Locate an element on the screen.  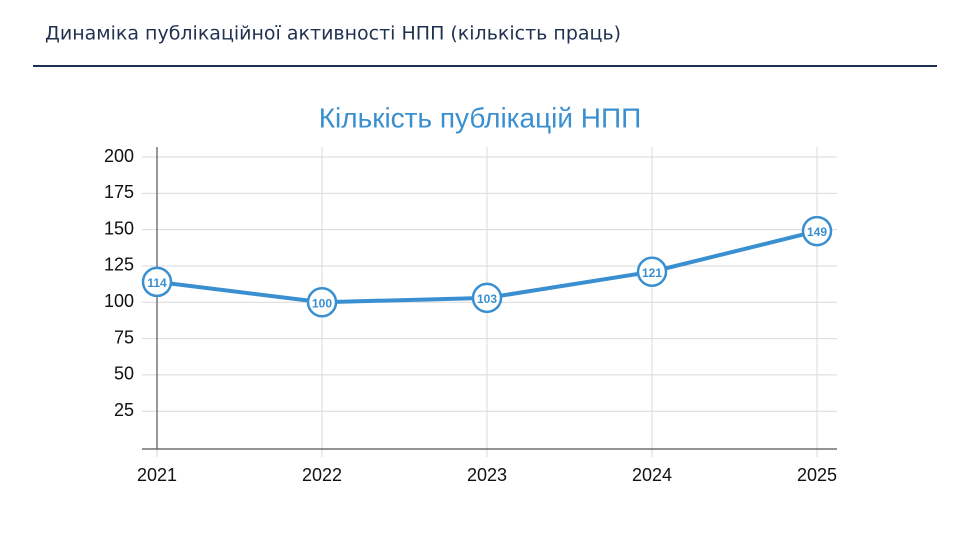
y-tick-label: 150 is located at coordinates (119, 228).